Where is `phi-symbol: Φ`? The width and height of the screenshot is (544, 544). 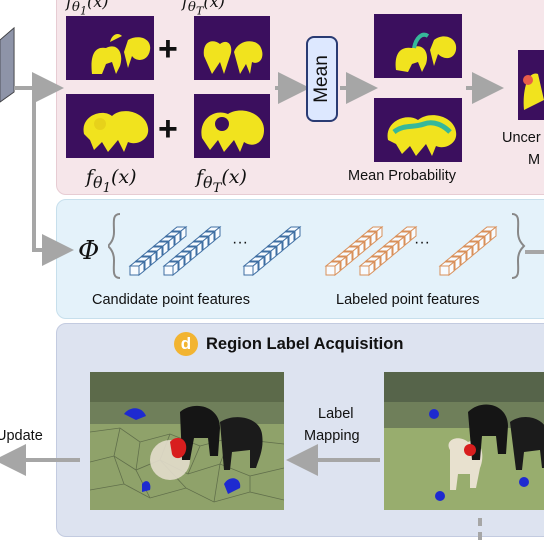 phi-symbol: Φ is located at coordinates (89, 251).